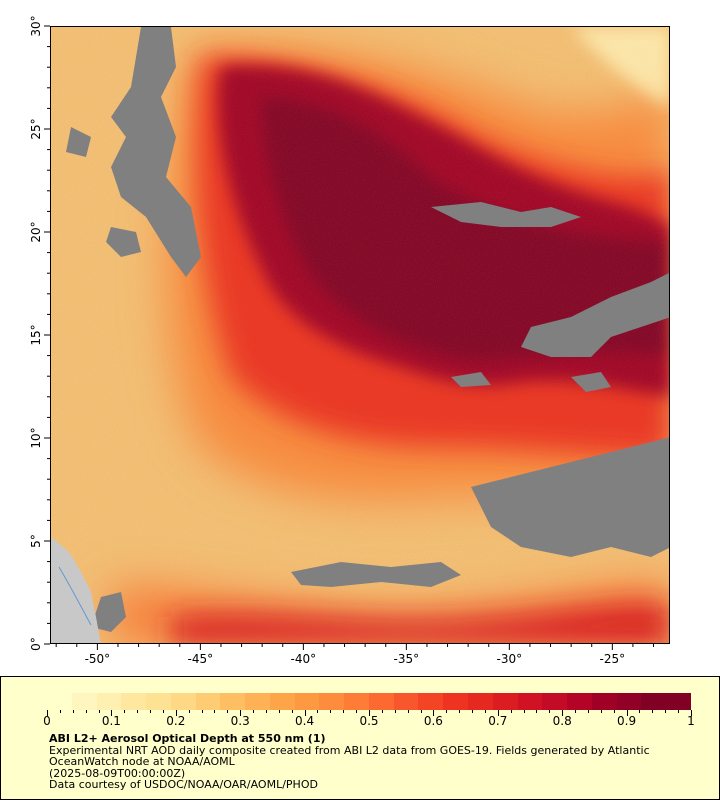 The image size is (720, 800). I want to click on y-tick-label: 15°, so click(36, 335).